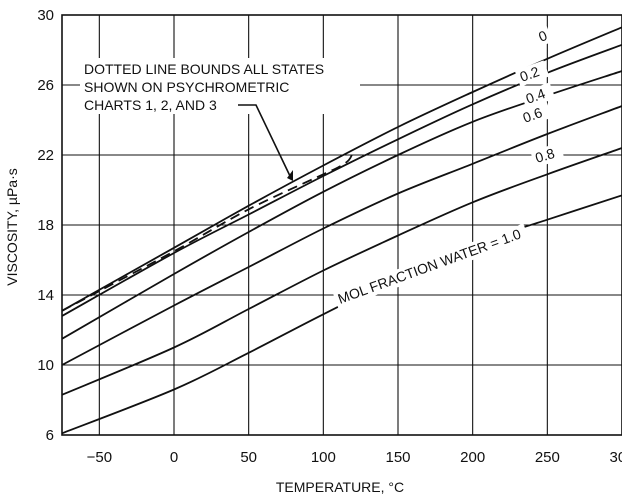 The height and width of the screenshot is (498, 622). I want to click on curve-label: 0.8, so click(544, 155).